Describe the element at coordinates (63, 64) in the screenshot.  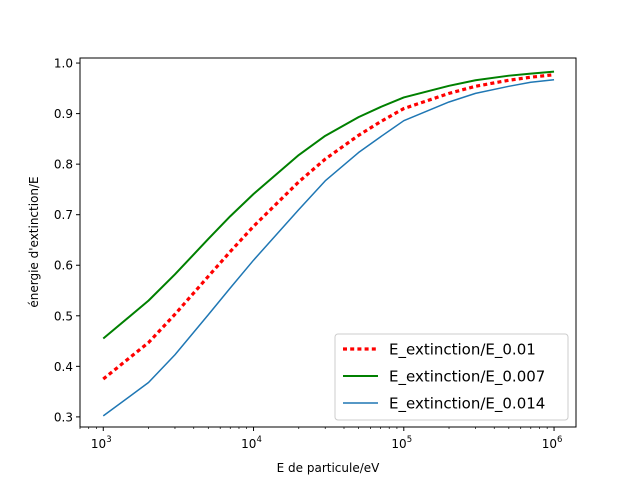
I see `y-tick-label: 1.0` at that location.